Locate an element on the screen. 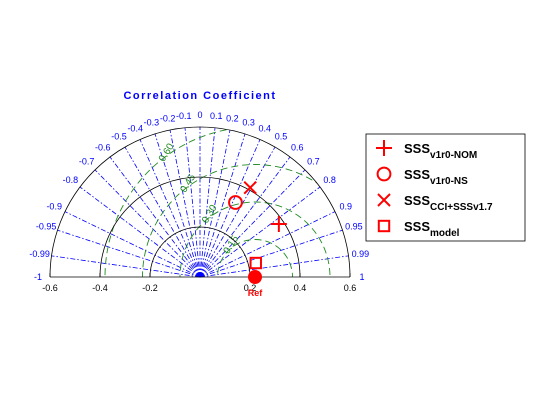 The height and width of the screenshot is (420, 560). correlation-tick-label: -0.3 is located at coordinates (152, 122).